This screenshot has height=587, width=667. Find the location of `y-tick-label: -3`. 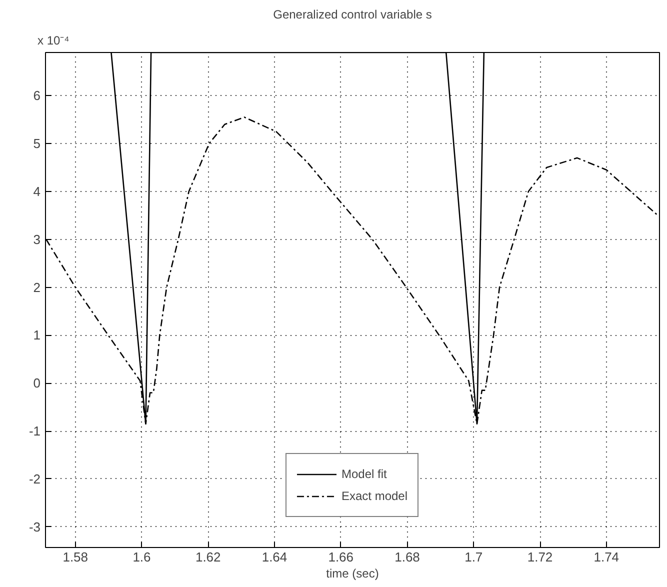

y-tick-label: -3 is located at coordinates (34, 526).